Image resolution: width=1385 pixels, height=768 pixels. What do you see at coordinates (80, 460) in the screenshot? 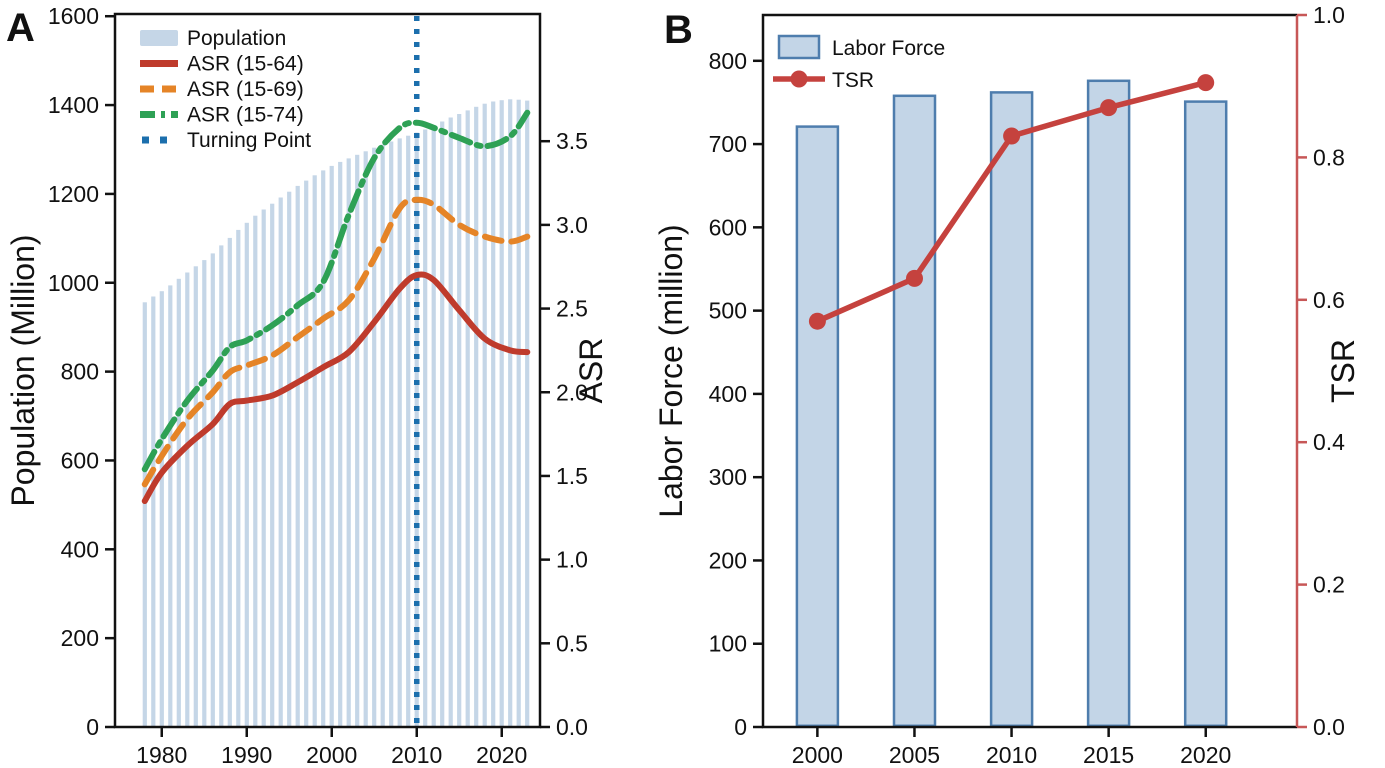
I see `panel-a-left-tick-label: 600` at bounding box center [80, 460].